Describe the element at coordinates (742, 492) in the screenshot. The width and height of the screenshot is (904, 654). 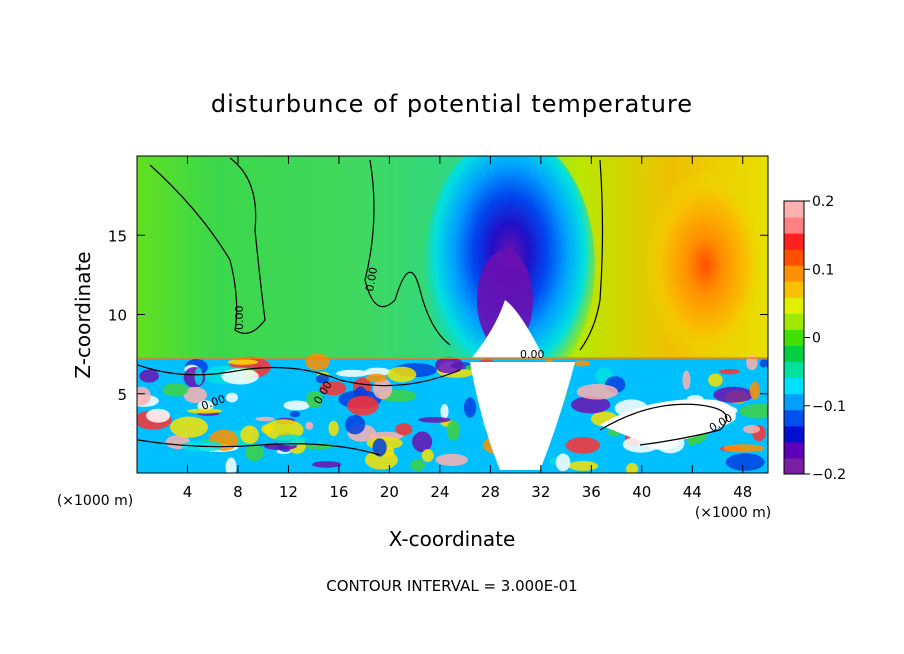
I see `x-tick-label: 48` at that location.